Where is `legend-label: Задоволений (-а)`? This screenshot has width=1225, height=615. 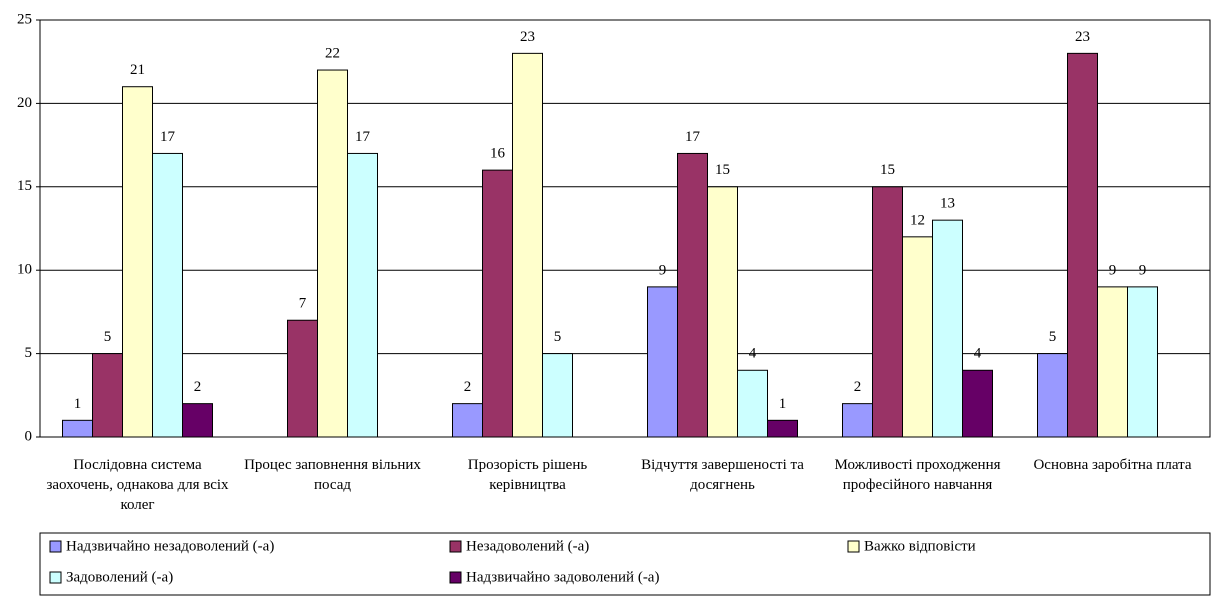 legend-label: Задоволений (-а) is located at coordinates (119, 577).